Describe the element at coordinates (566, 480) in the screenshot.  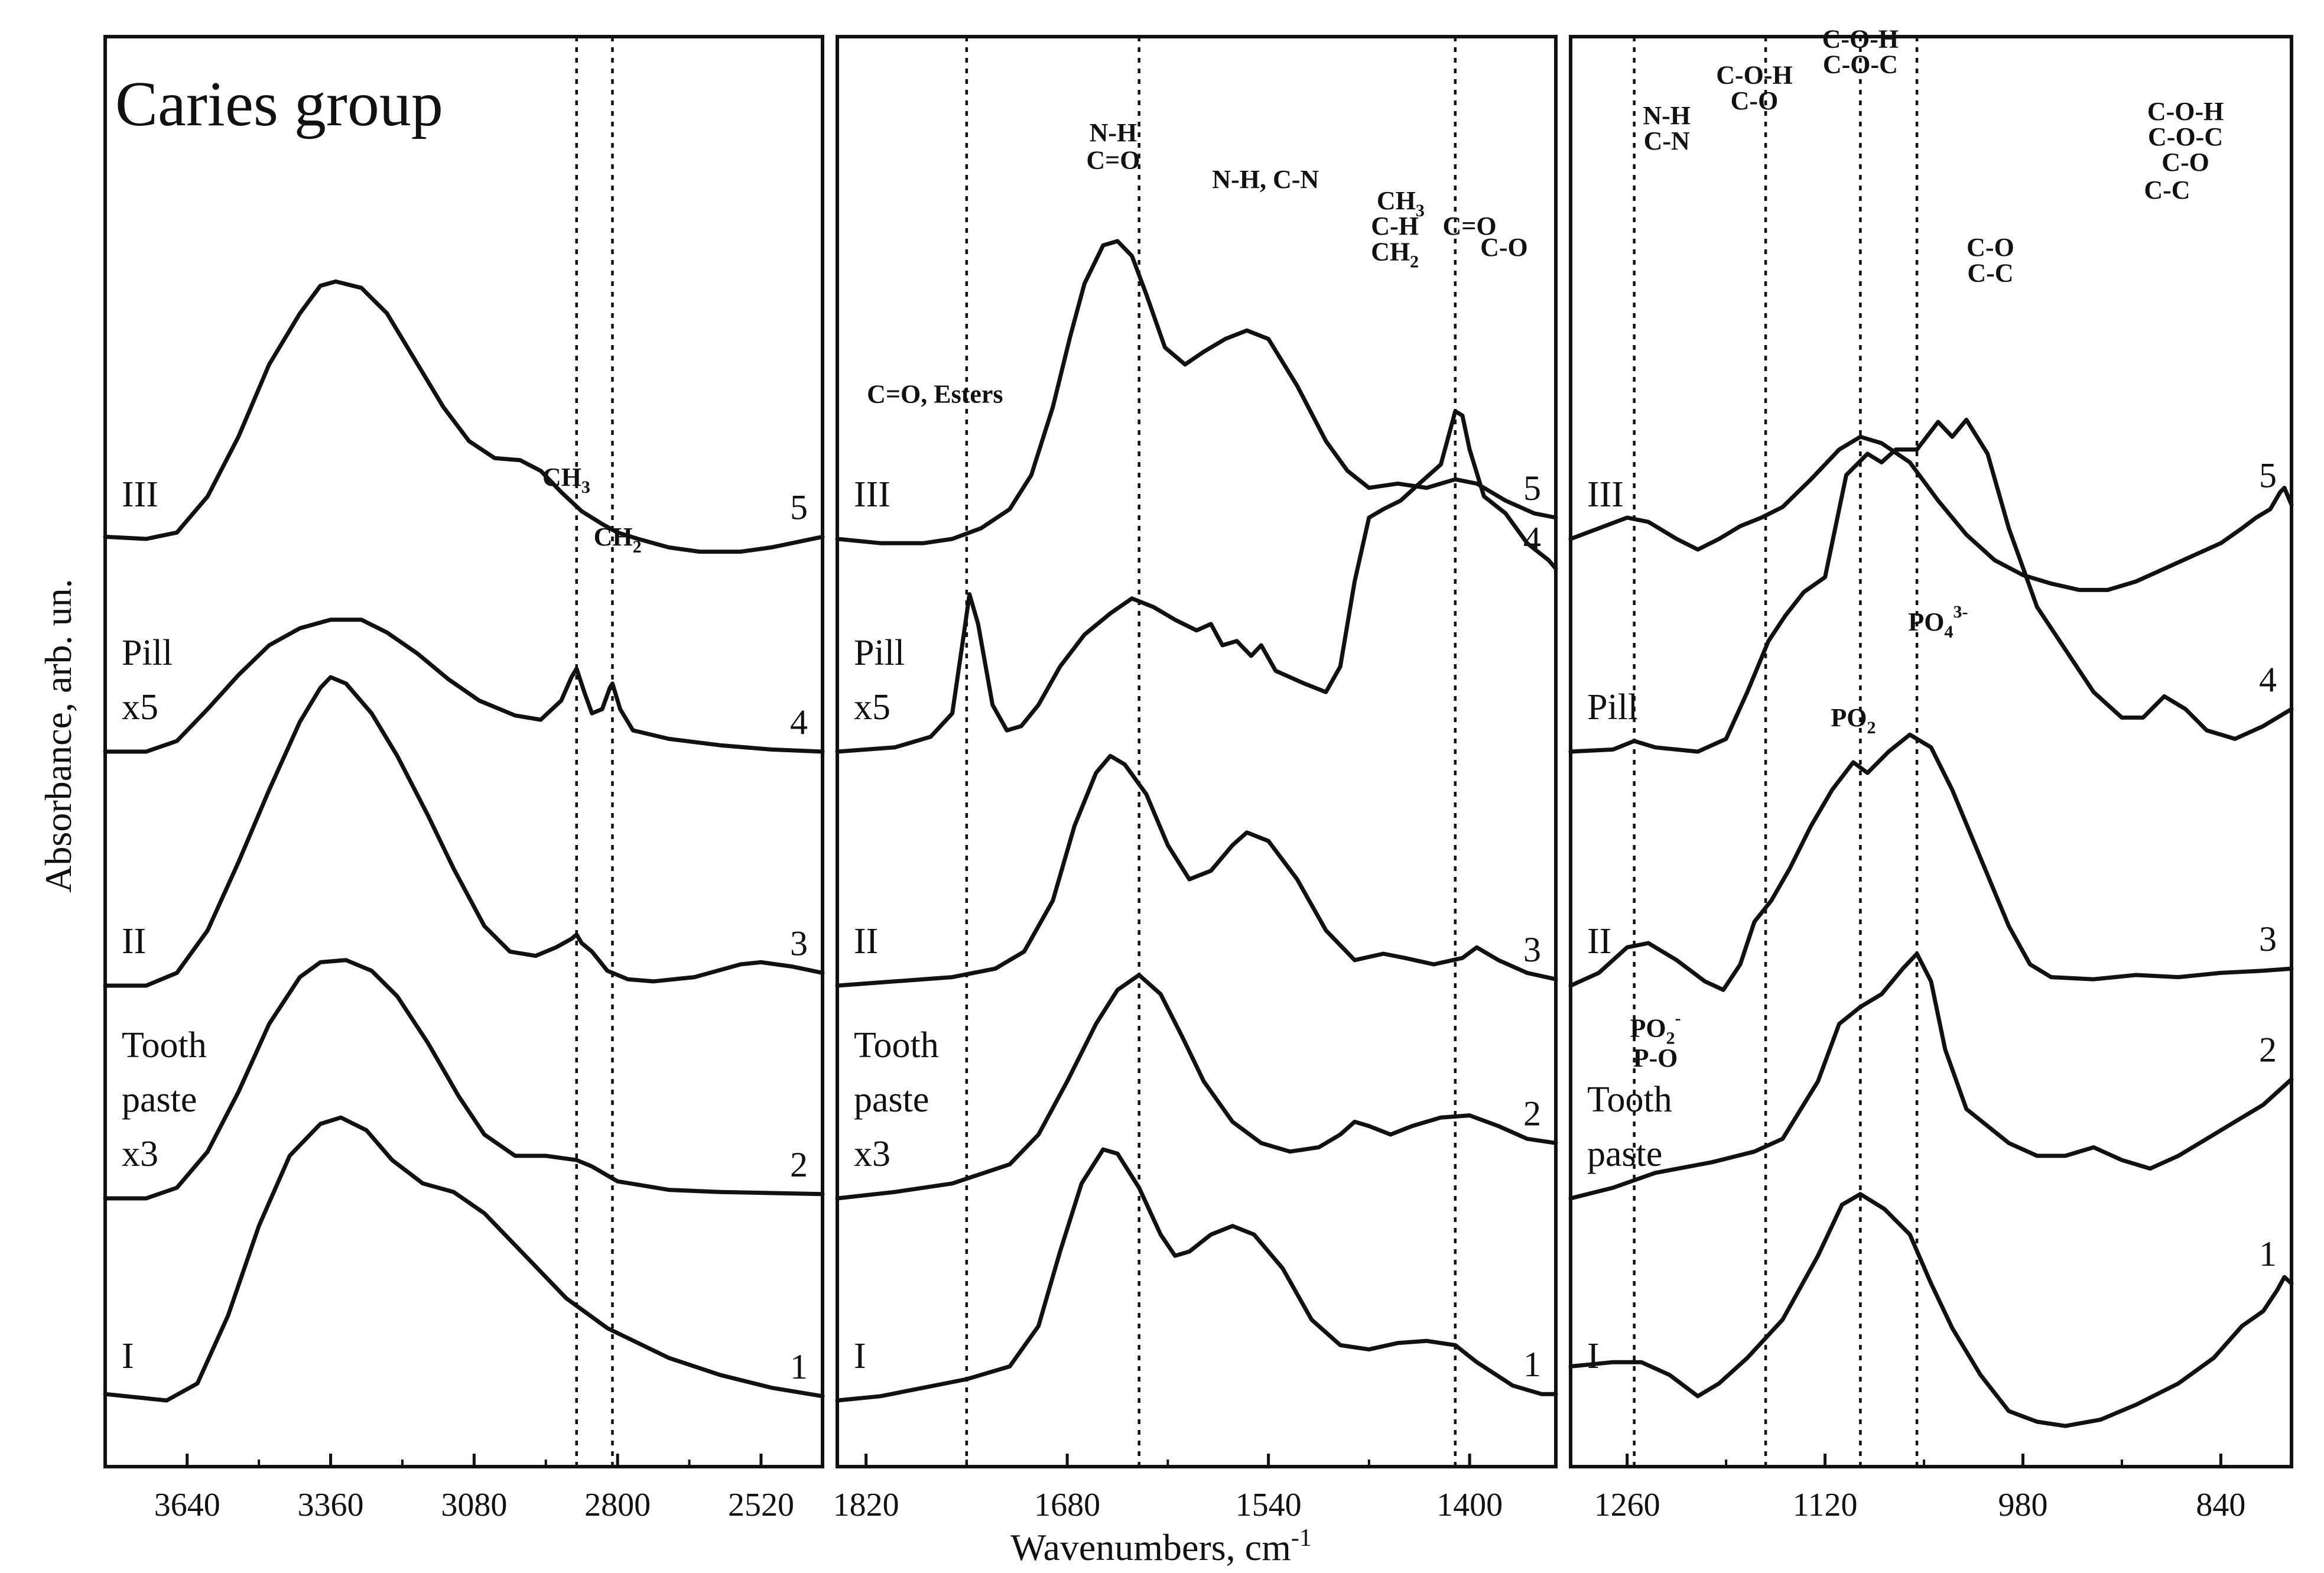
I see `band-annotation-left-0: CH3` at that location.